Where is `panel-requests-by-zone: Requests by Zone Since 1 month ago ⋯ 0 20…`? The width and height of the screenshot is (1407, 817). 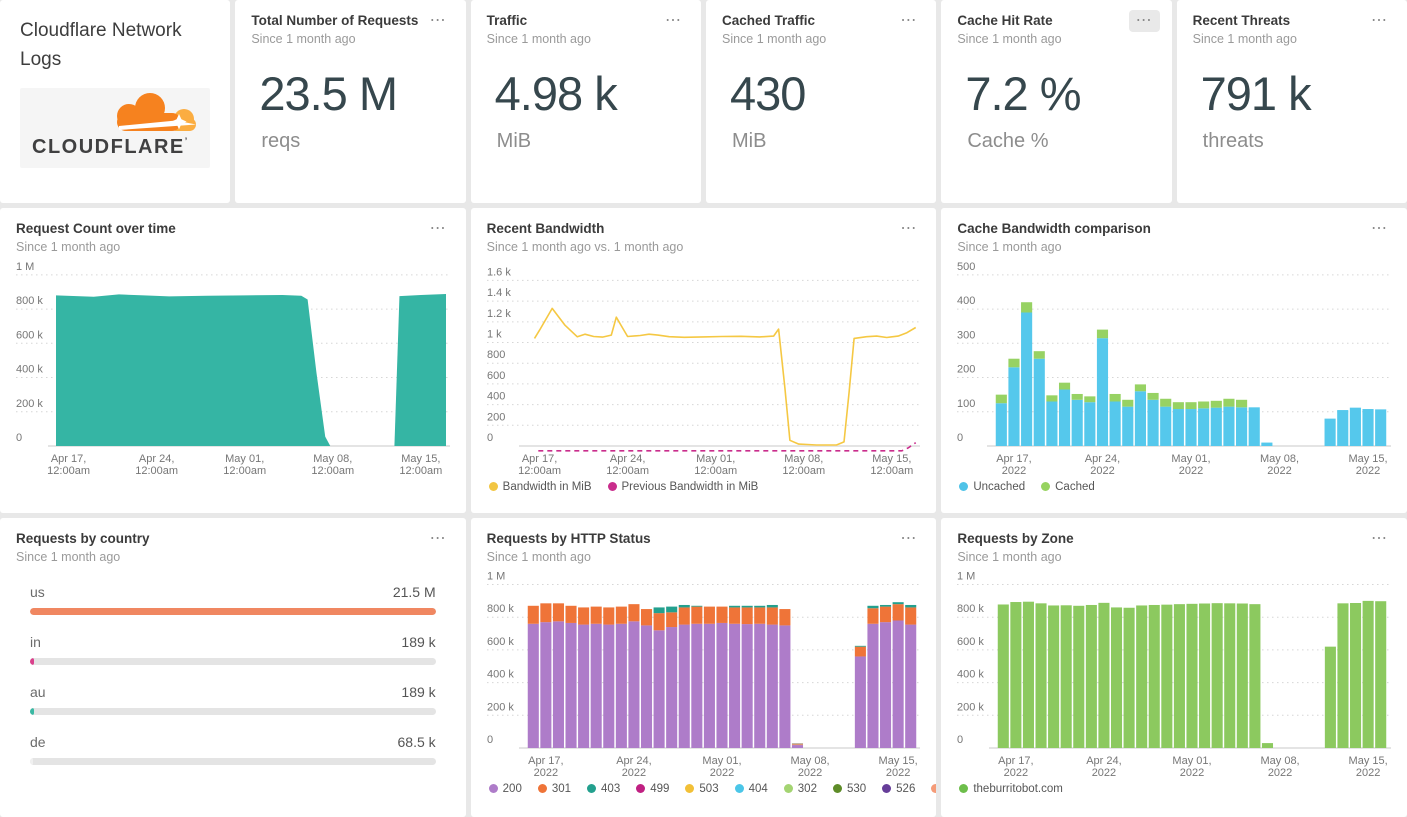 panel-requests-by-zone: Requests by Zone Since 1 month ago ⋯ 0 20… is located at coordinates (1174, 667).